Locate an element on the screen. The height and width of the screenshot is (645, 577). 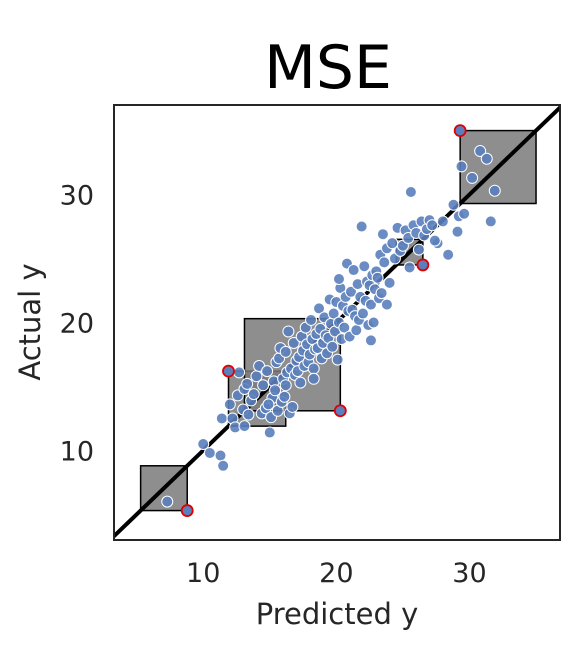
y-tick-label: 30 is located at coordinates (77, 196).